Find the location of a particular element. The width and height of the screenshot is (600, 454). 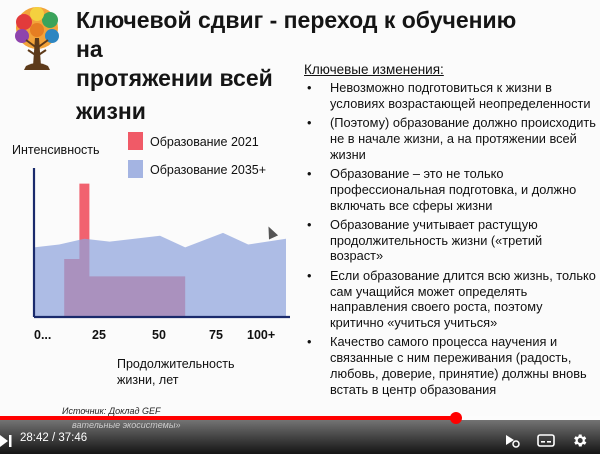

x-tick-label: 100+ is located at coordinates (261, 335).